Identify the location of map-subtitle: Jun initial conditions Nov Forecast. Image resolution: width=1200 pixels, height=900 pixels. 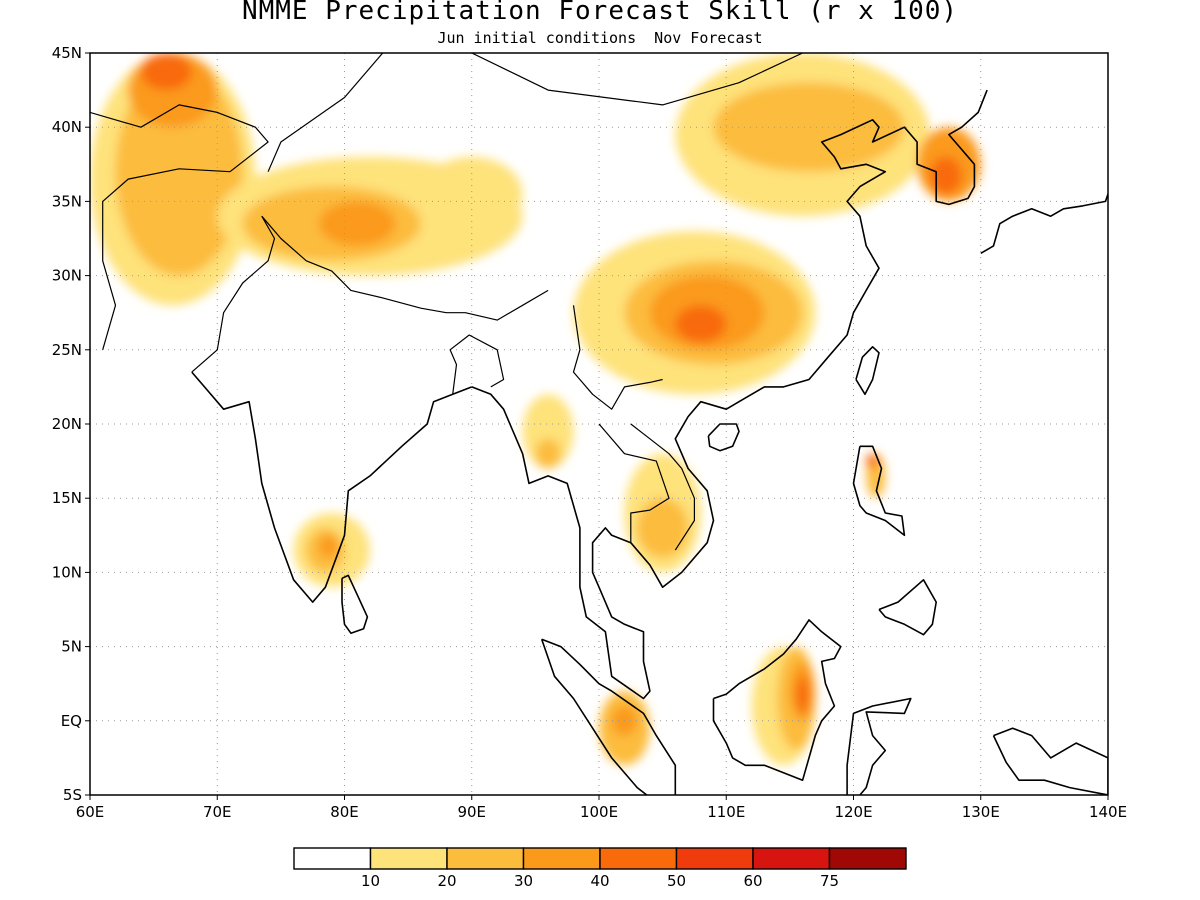
(600, 38).